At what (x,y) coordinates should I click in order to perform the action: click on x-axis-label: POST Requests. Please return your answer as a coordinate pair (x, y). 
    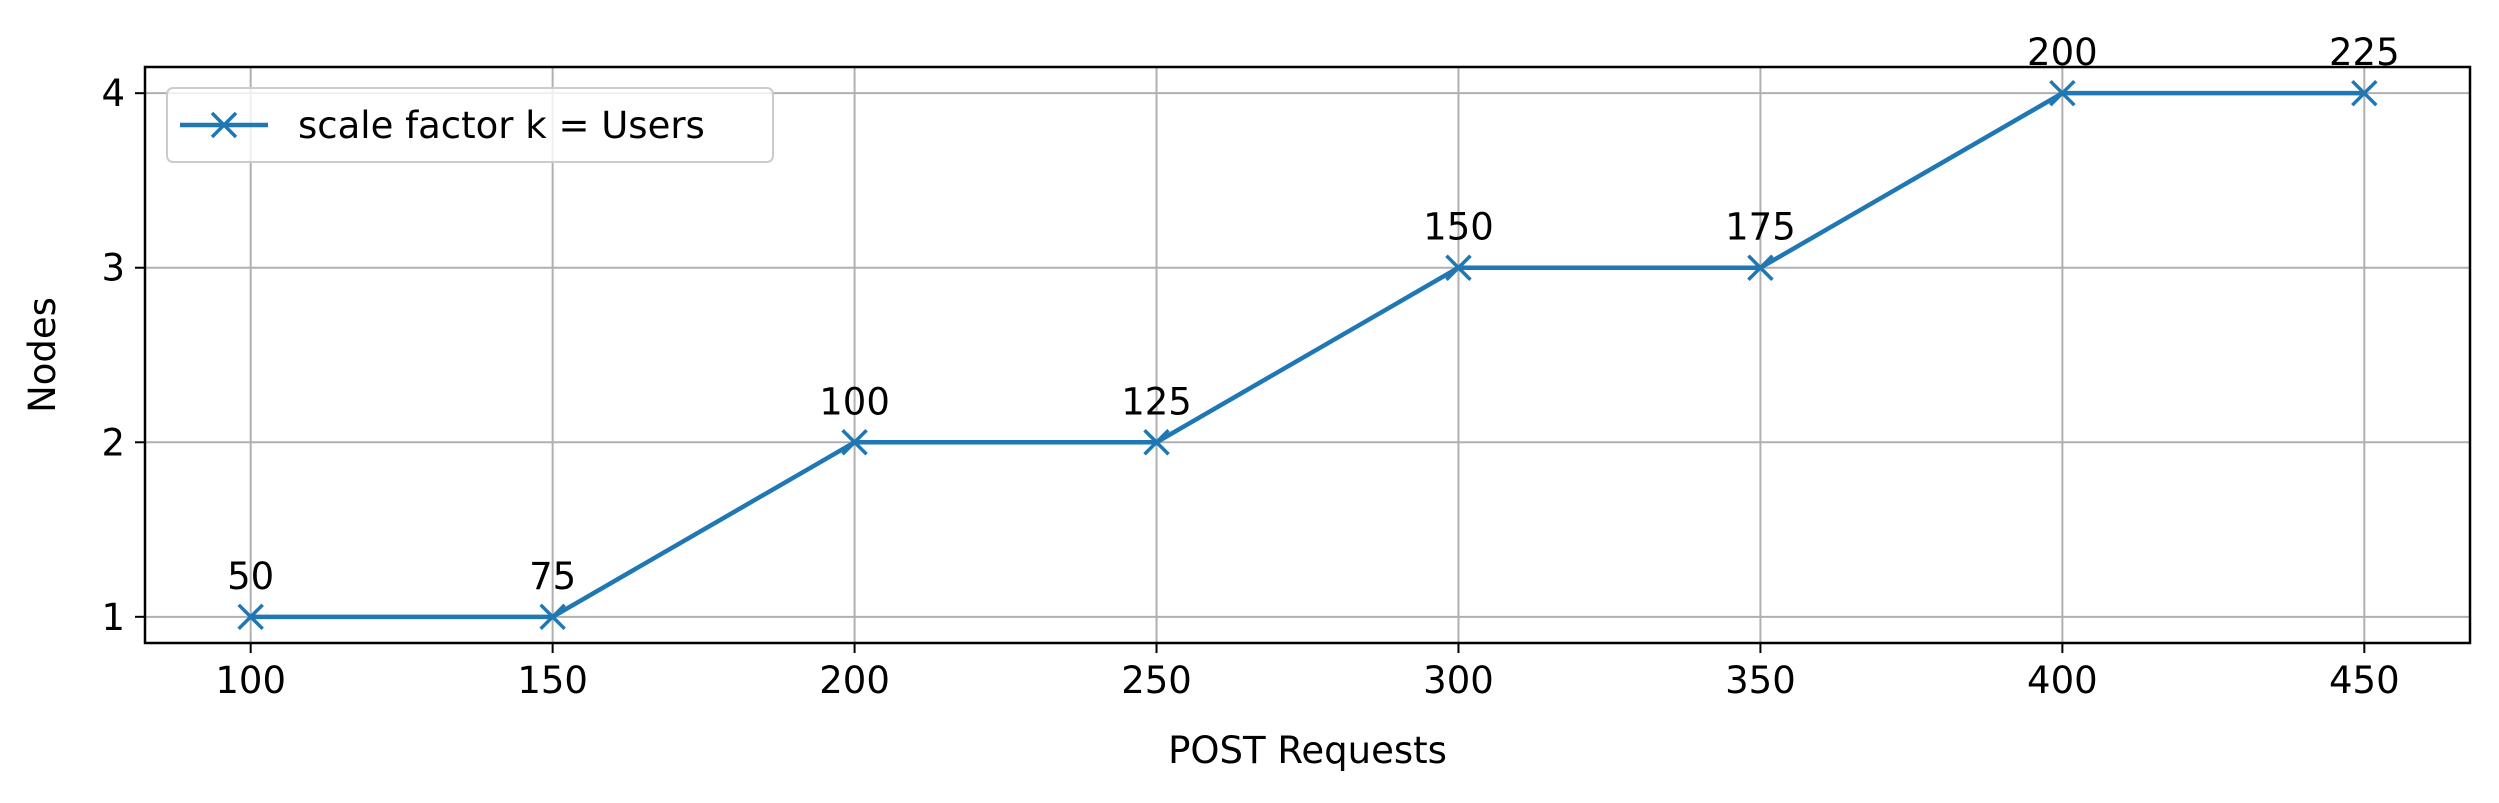
    Looking at the image, I should click on (1307, 750).